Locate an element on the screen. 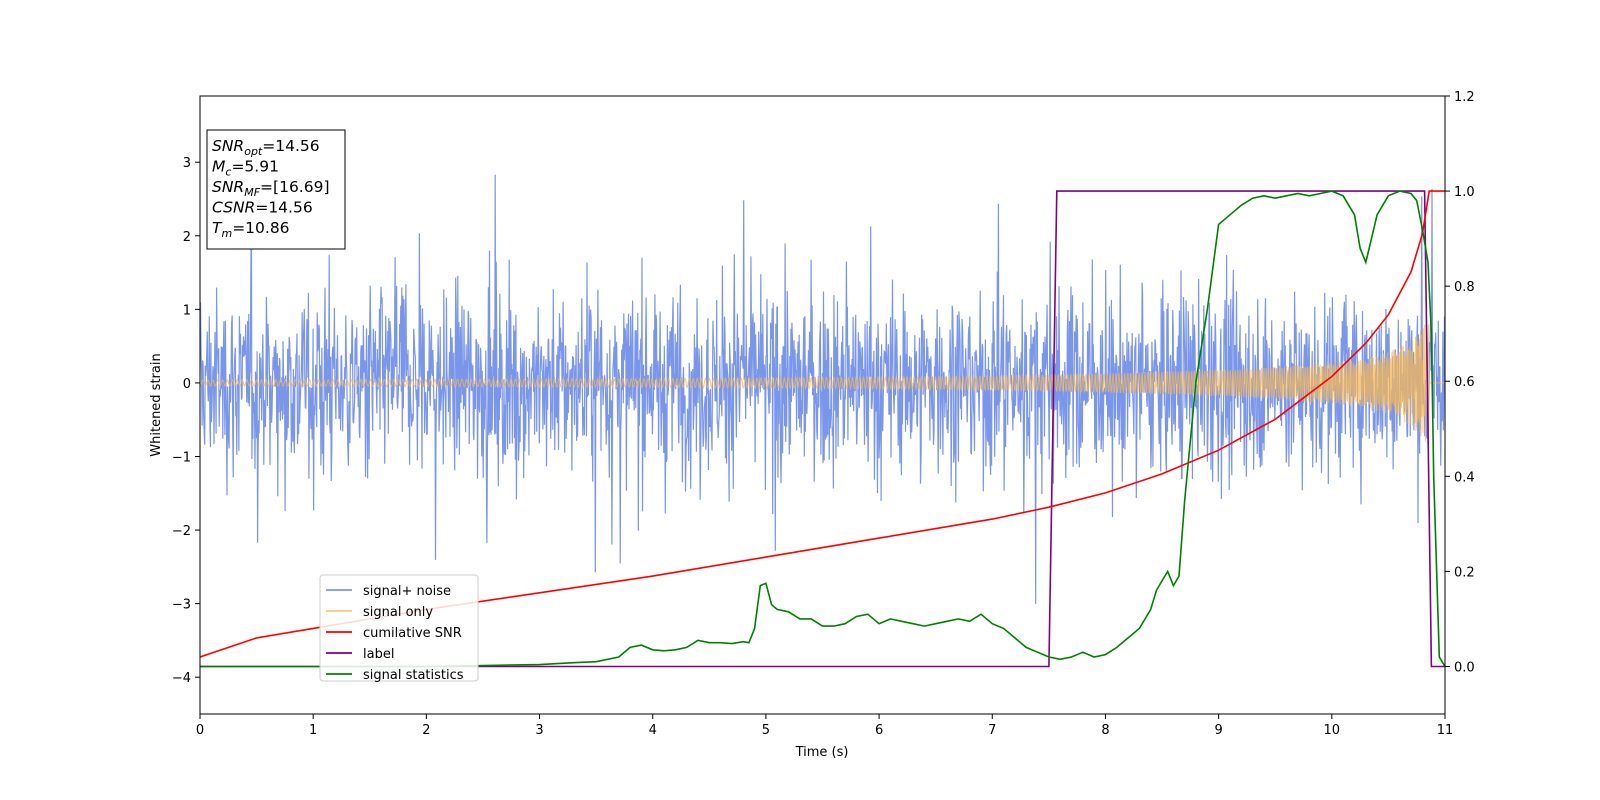 The width and height of the screenshot is (1600, 800). y-tick-label: 1 is located at coordinates (187, 310).